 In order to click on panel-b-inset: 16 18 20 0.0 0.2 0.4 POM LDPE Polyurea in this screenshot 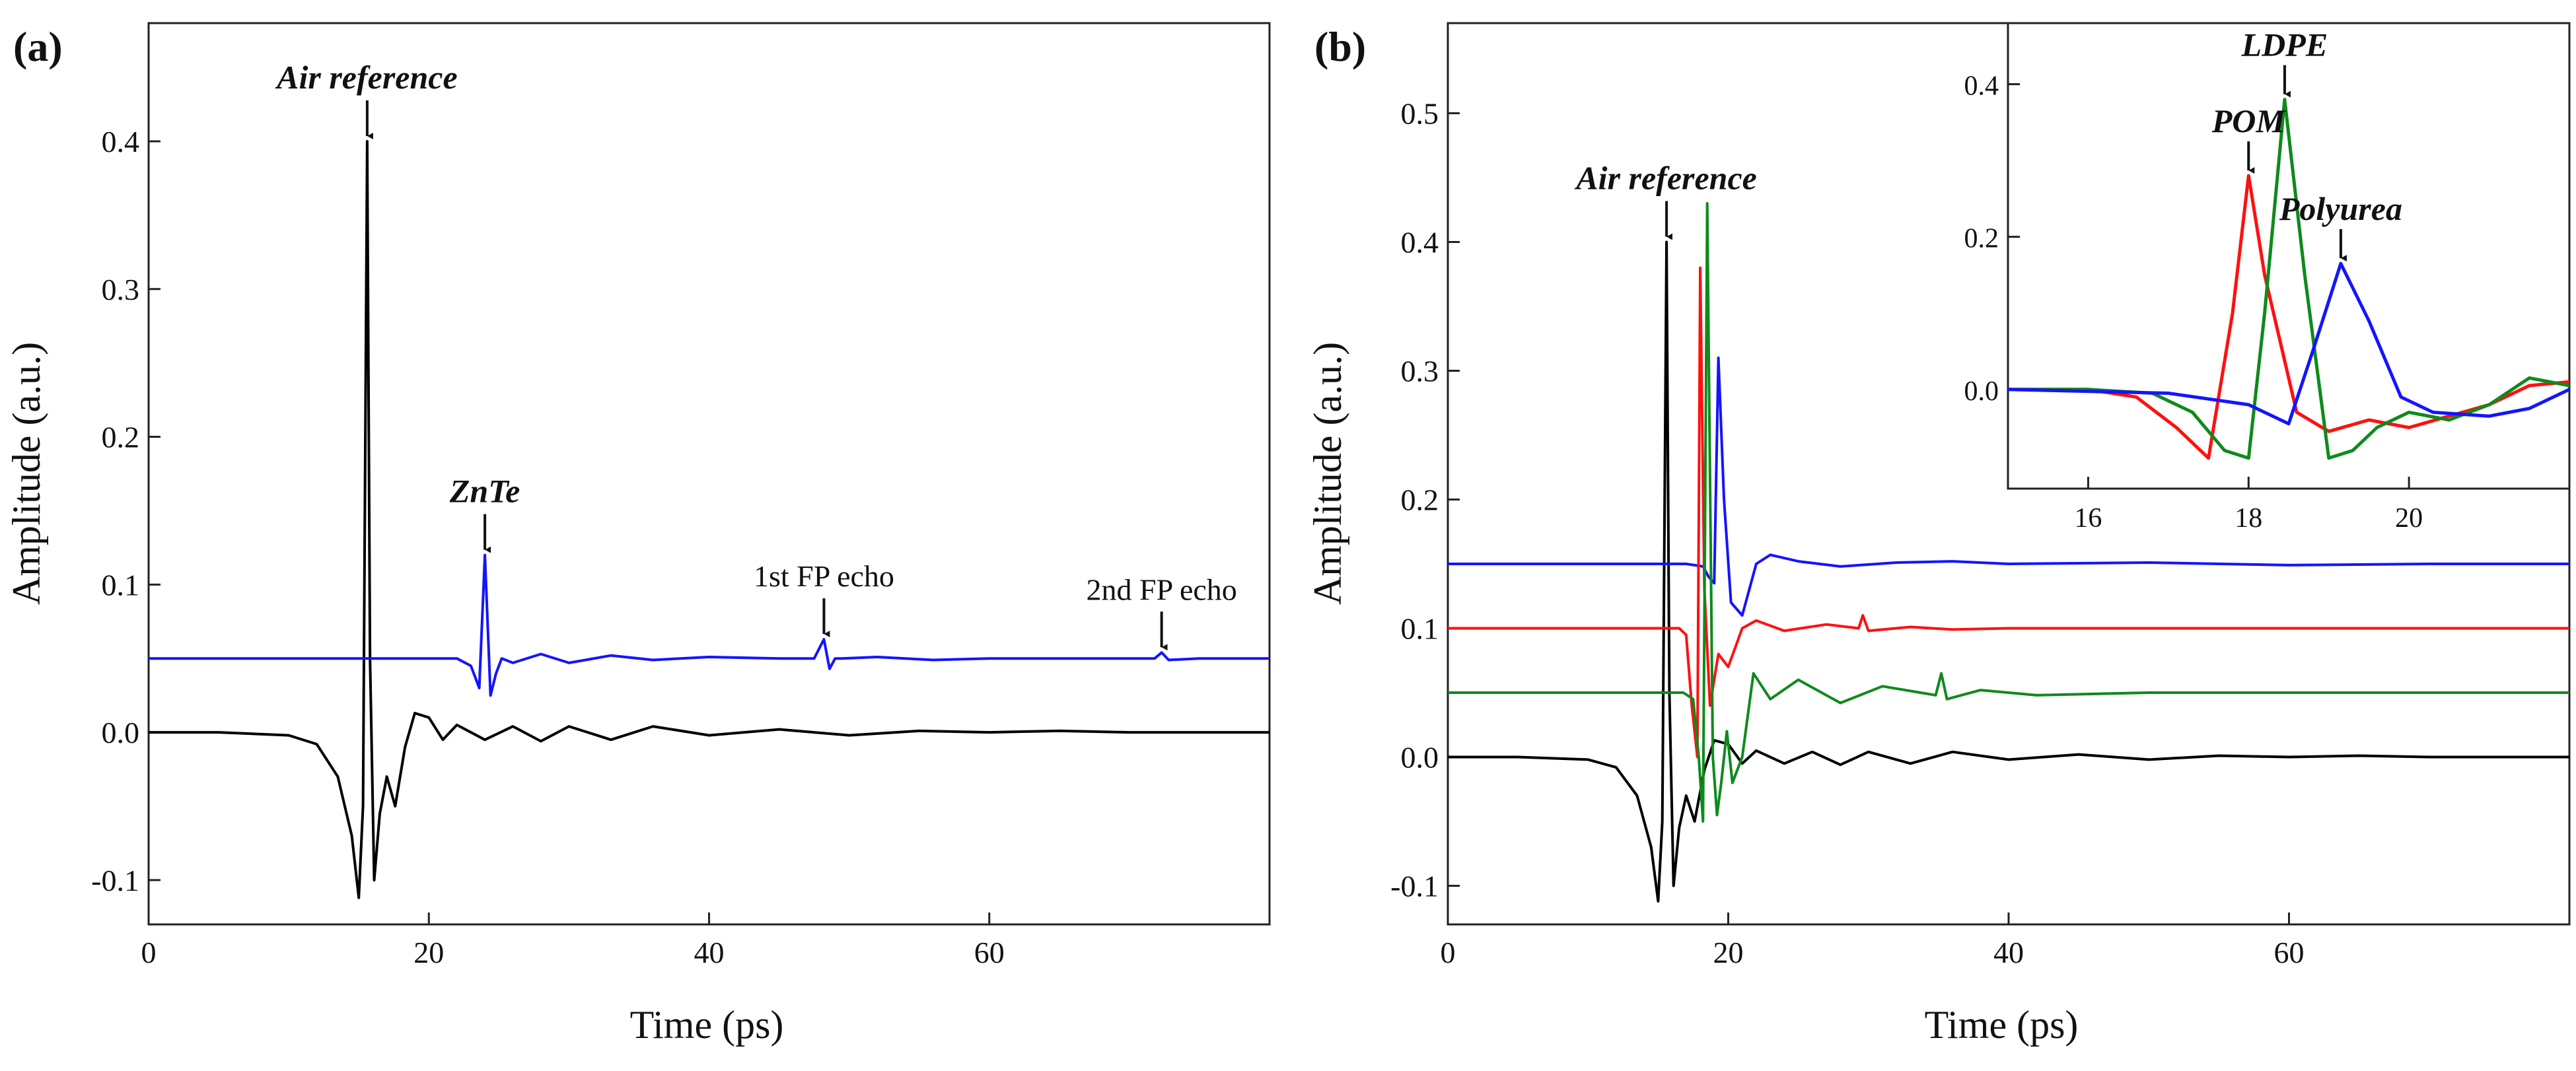, I will do `click(2267, 278)`.